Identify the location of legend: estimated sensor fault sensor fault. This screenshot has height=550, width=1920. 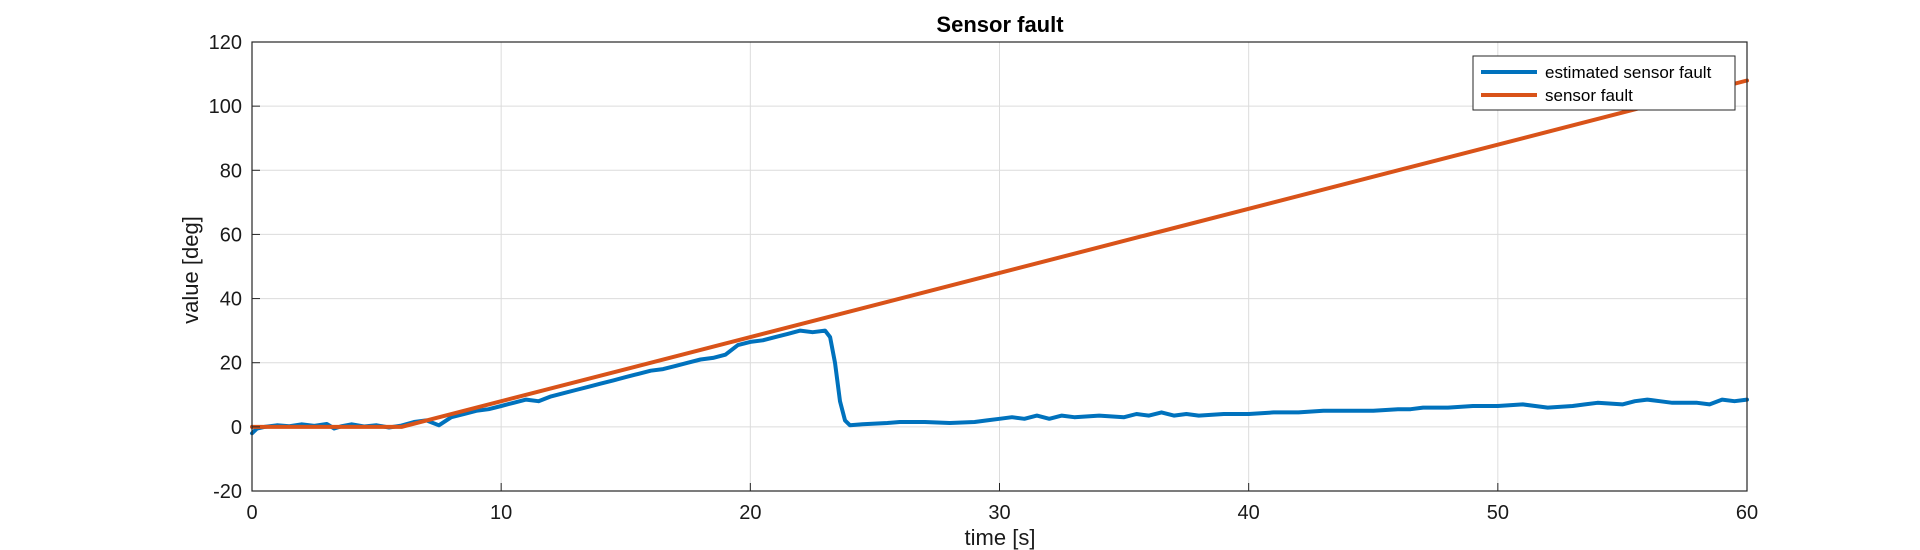
(1604, 83).